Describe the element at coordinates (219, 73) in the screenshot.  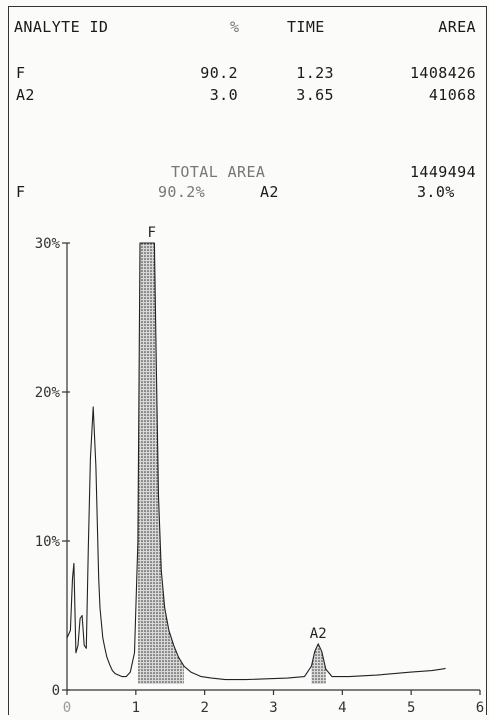
I see `row-f-percent: 90.2` at that location.